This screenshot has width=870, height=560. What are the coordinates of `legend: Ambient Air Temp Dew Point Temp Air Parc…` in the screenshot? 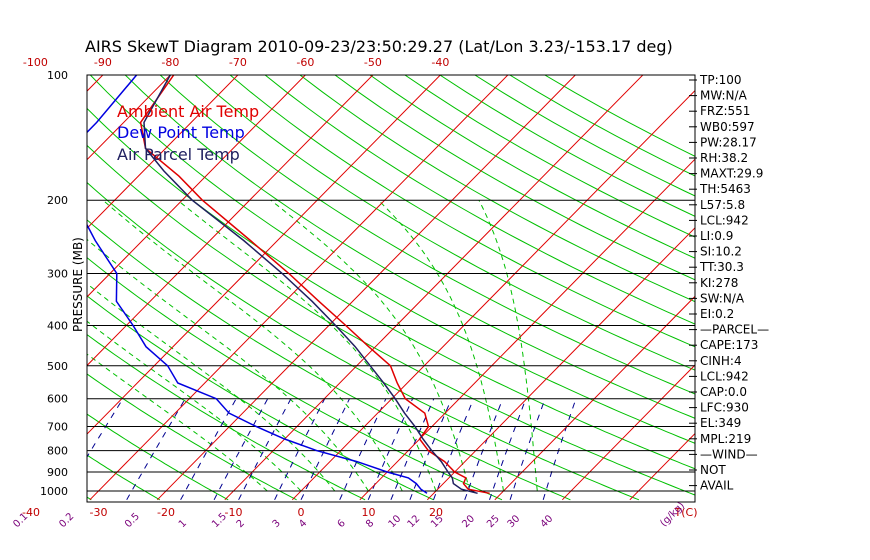 It's located at (188, 133).